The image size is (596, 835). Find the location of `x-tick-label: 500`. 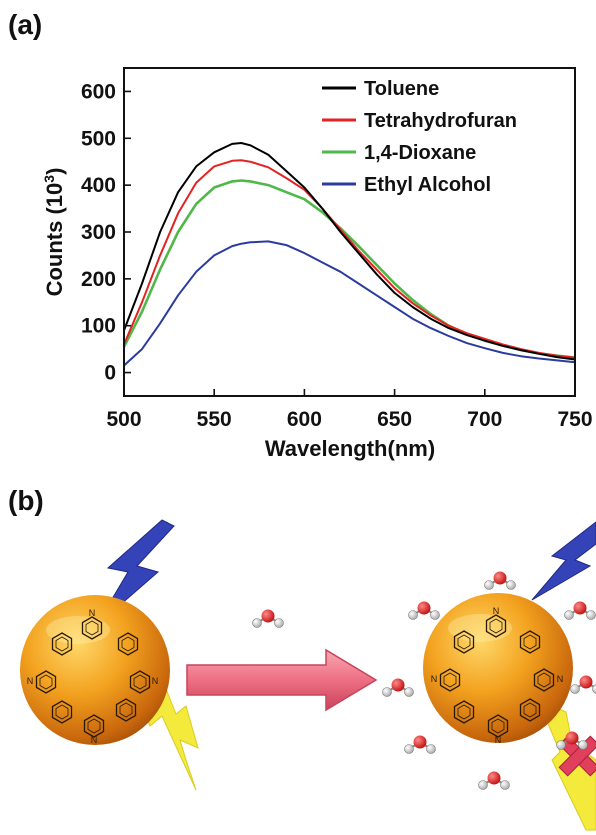

x-tick-label: 500 is located at coordinates (123, 419).